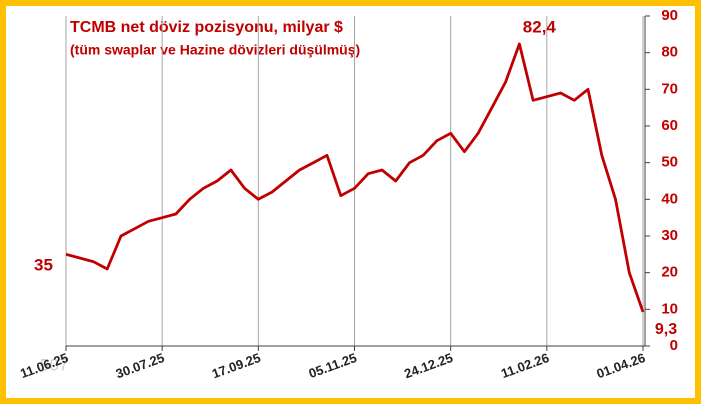 This screenshot has height=409, width=701. Describe the element at coordinates (669, 52) in the screenshot. I see `y-tick-label: 80` at that location.